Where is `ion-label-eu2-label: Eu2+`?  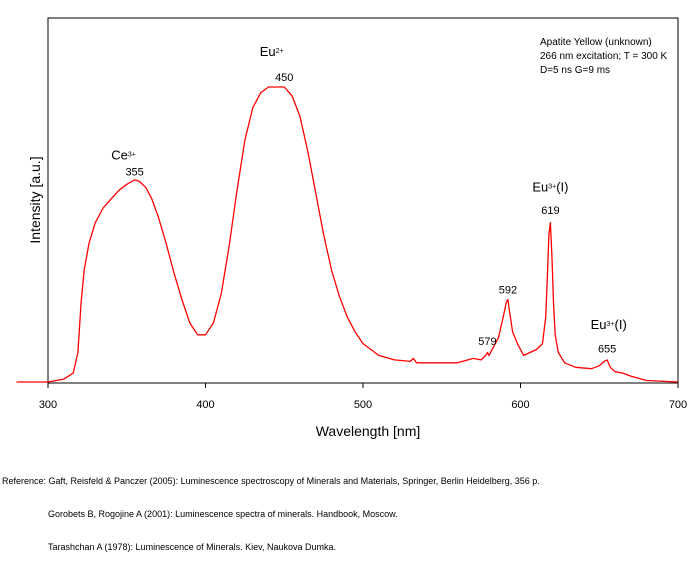 ion-label-eu2-label: Eu2+ is located at coordinates (272, 51).